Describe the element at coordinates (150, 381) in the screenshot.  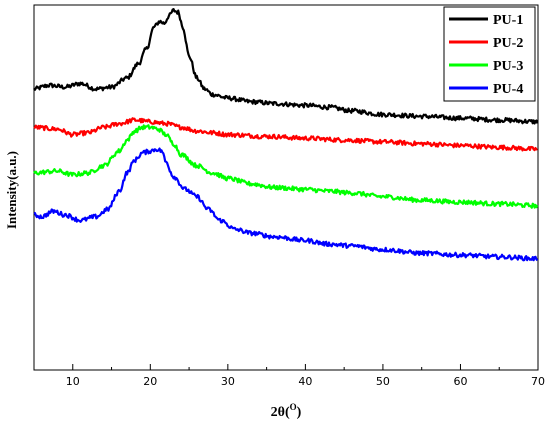
I see `x-tick-label: 20` at that location.